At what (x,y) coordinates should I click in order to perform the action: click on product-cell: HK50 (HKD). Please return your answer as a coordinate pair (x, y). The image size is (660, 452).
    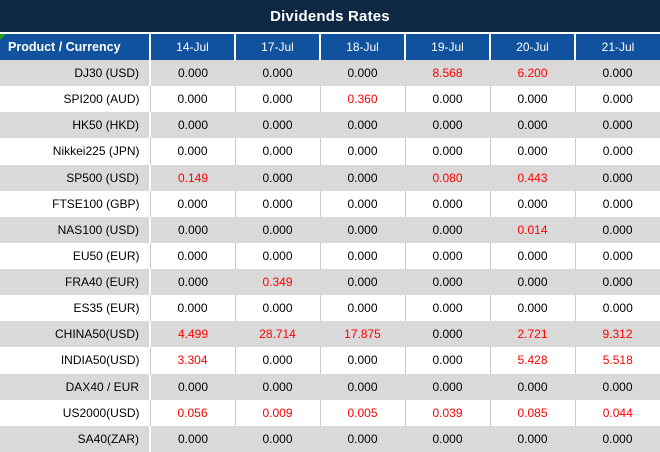
    Looking at the image, I should click on (75, 125).